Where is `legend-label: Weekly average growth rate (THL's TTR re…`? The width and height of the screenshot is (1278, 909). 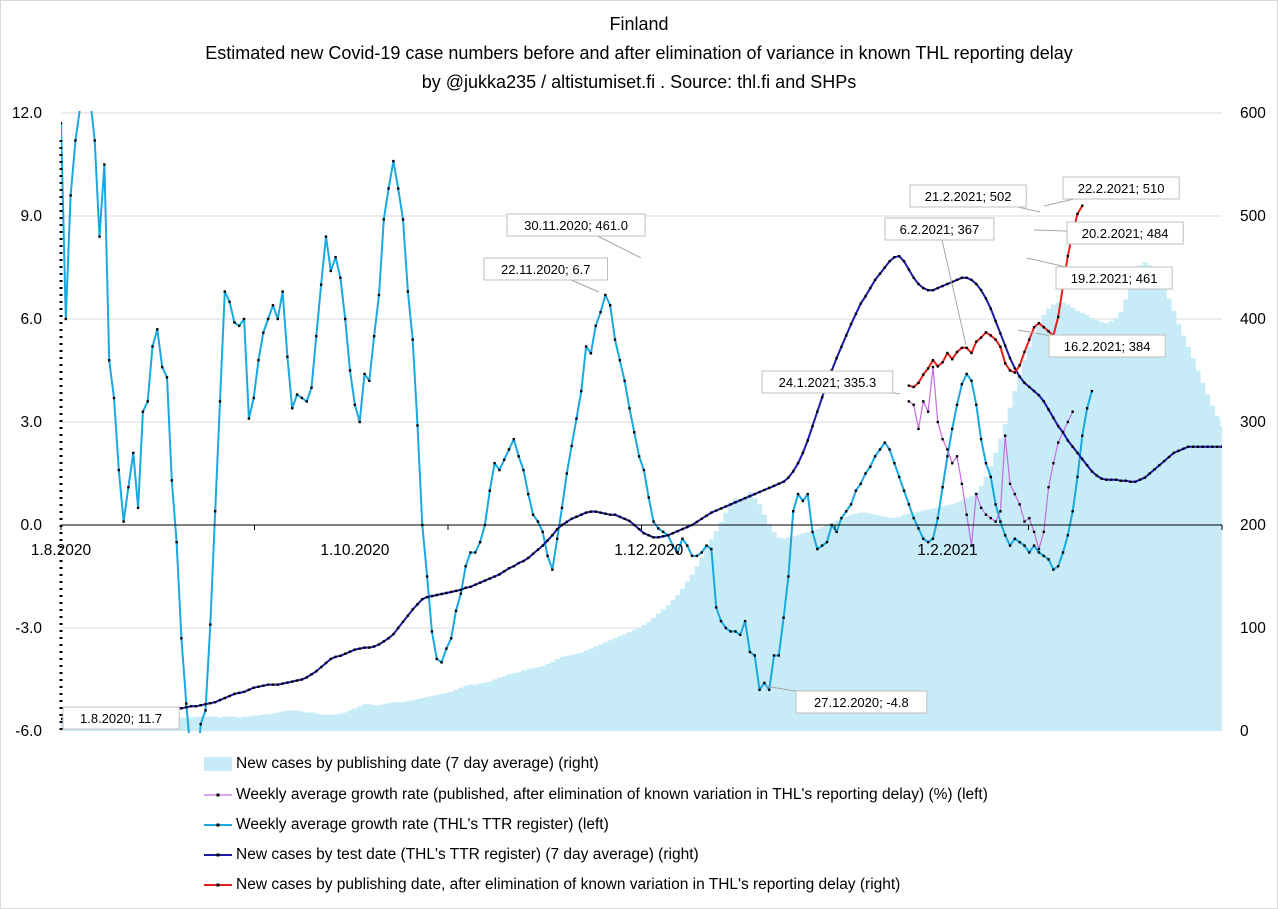 legend-label: Weekly average growth rate (THL's TTR re… is located at coordinates (422, 824).